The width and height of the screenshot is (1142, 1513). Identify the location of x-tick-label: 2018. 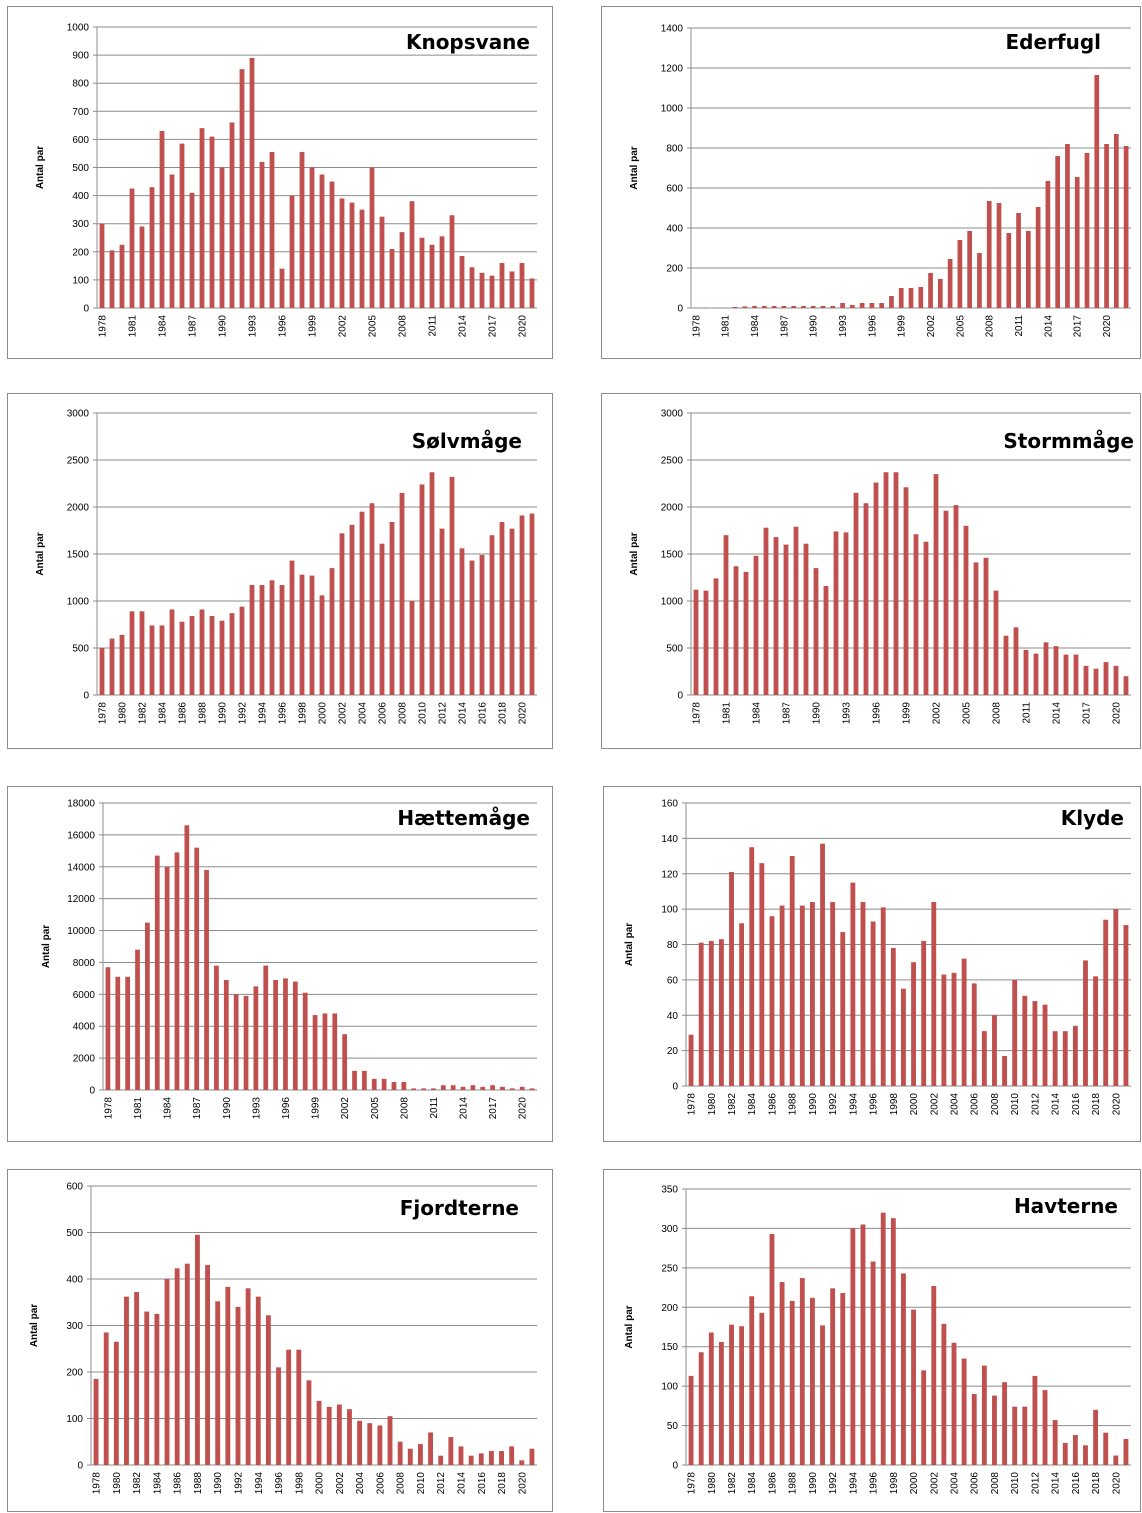
(1096, 1483).